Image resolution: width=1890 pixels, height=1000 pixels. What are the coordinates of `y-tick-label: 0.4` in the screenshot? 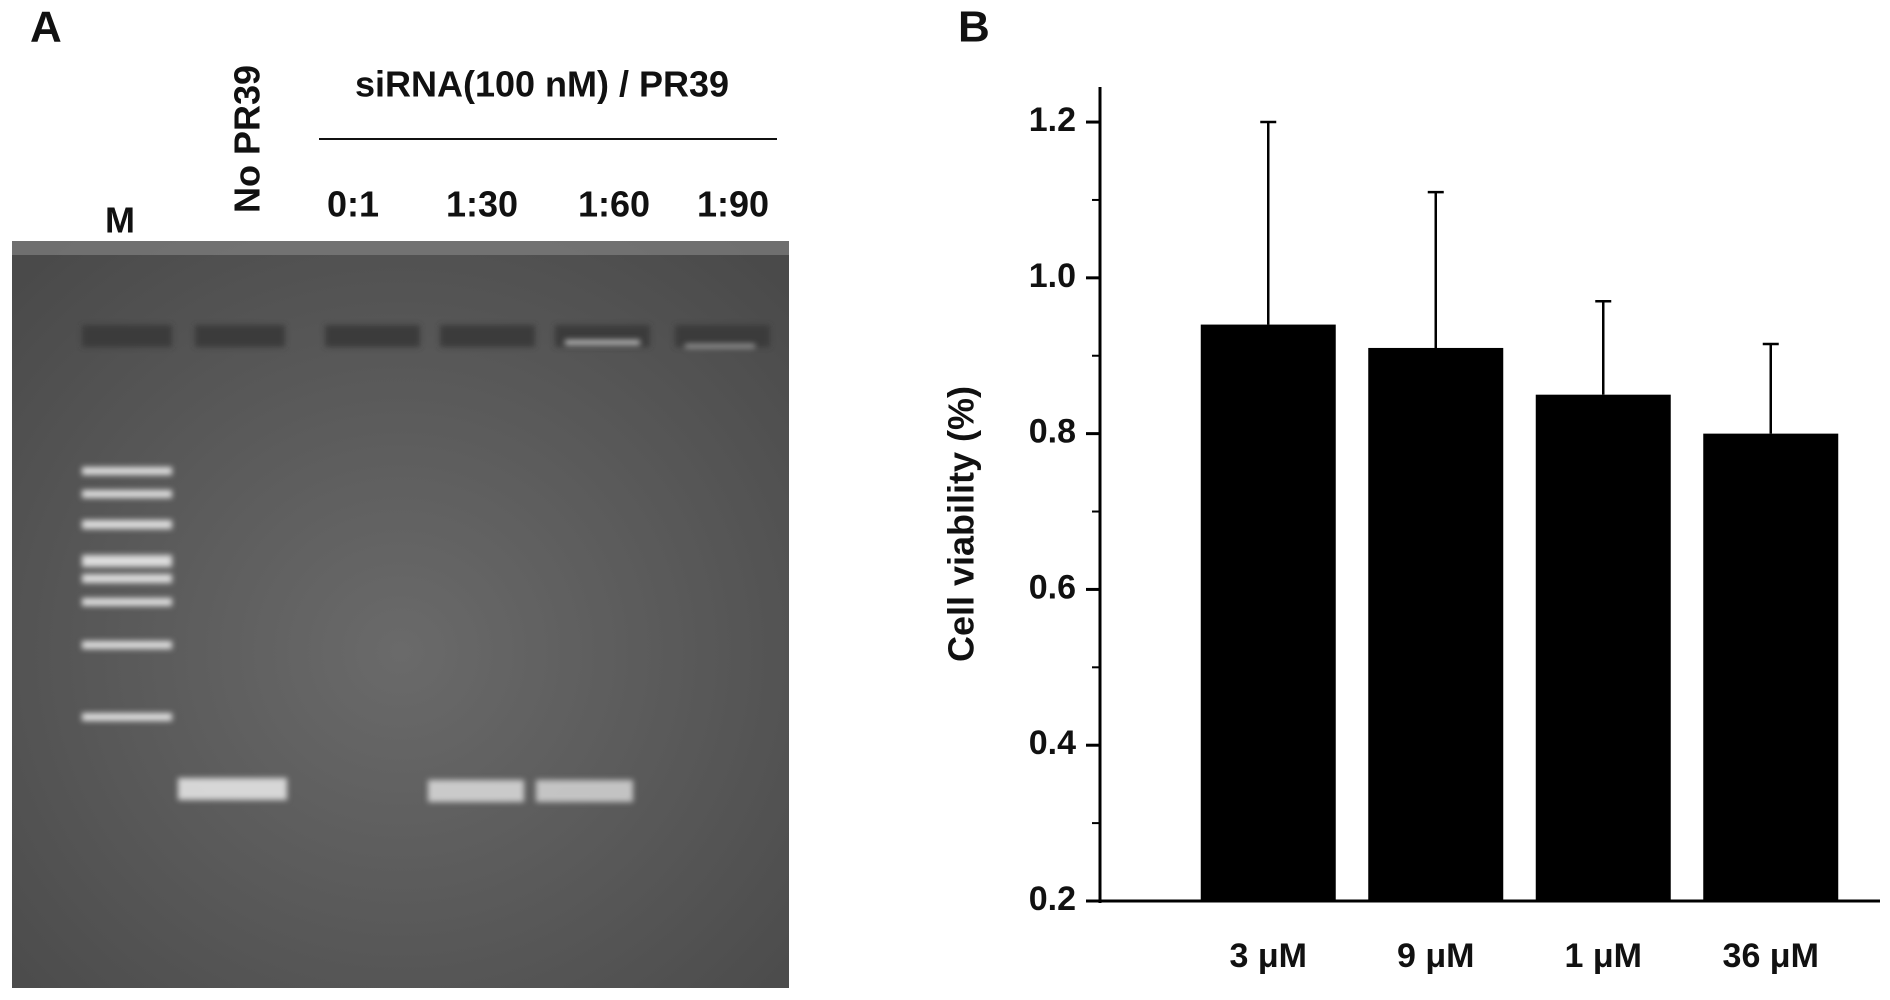 It's located at (1052, 743).